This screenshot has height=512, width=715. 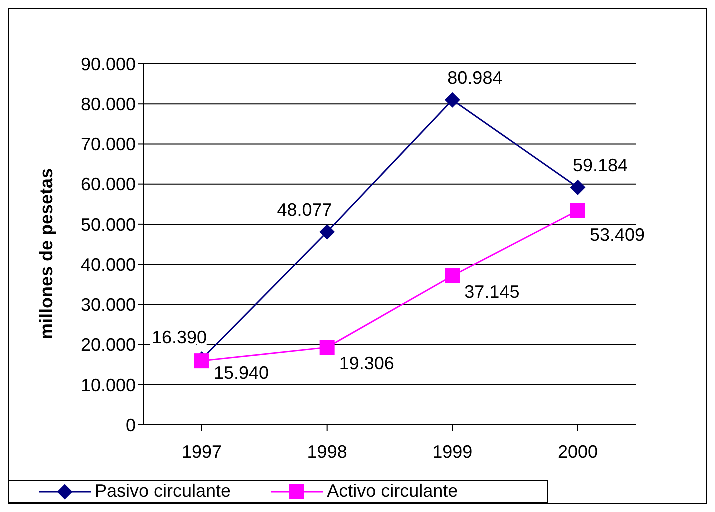 I want to click on data-label: 15.940, so click(x=242, y=373).